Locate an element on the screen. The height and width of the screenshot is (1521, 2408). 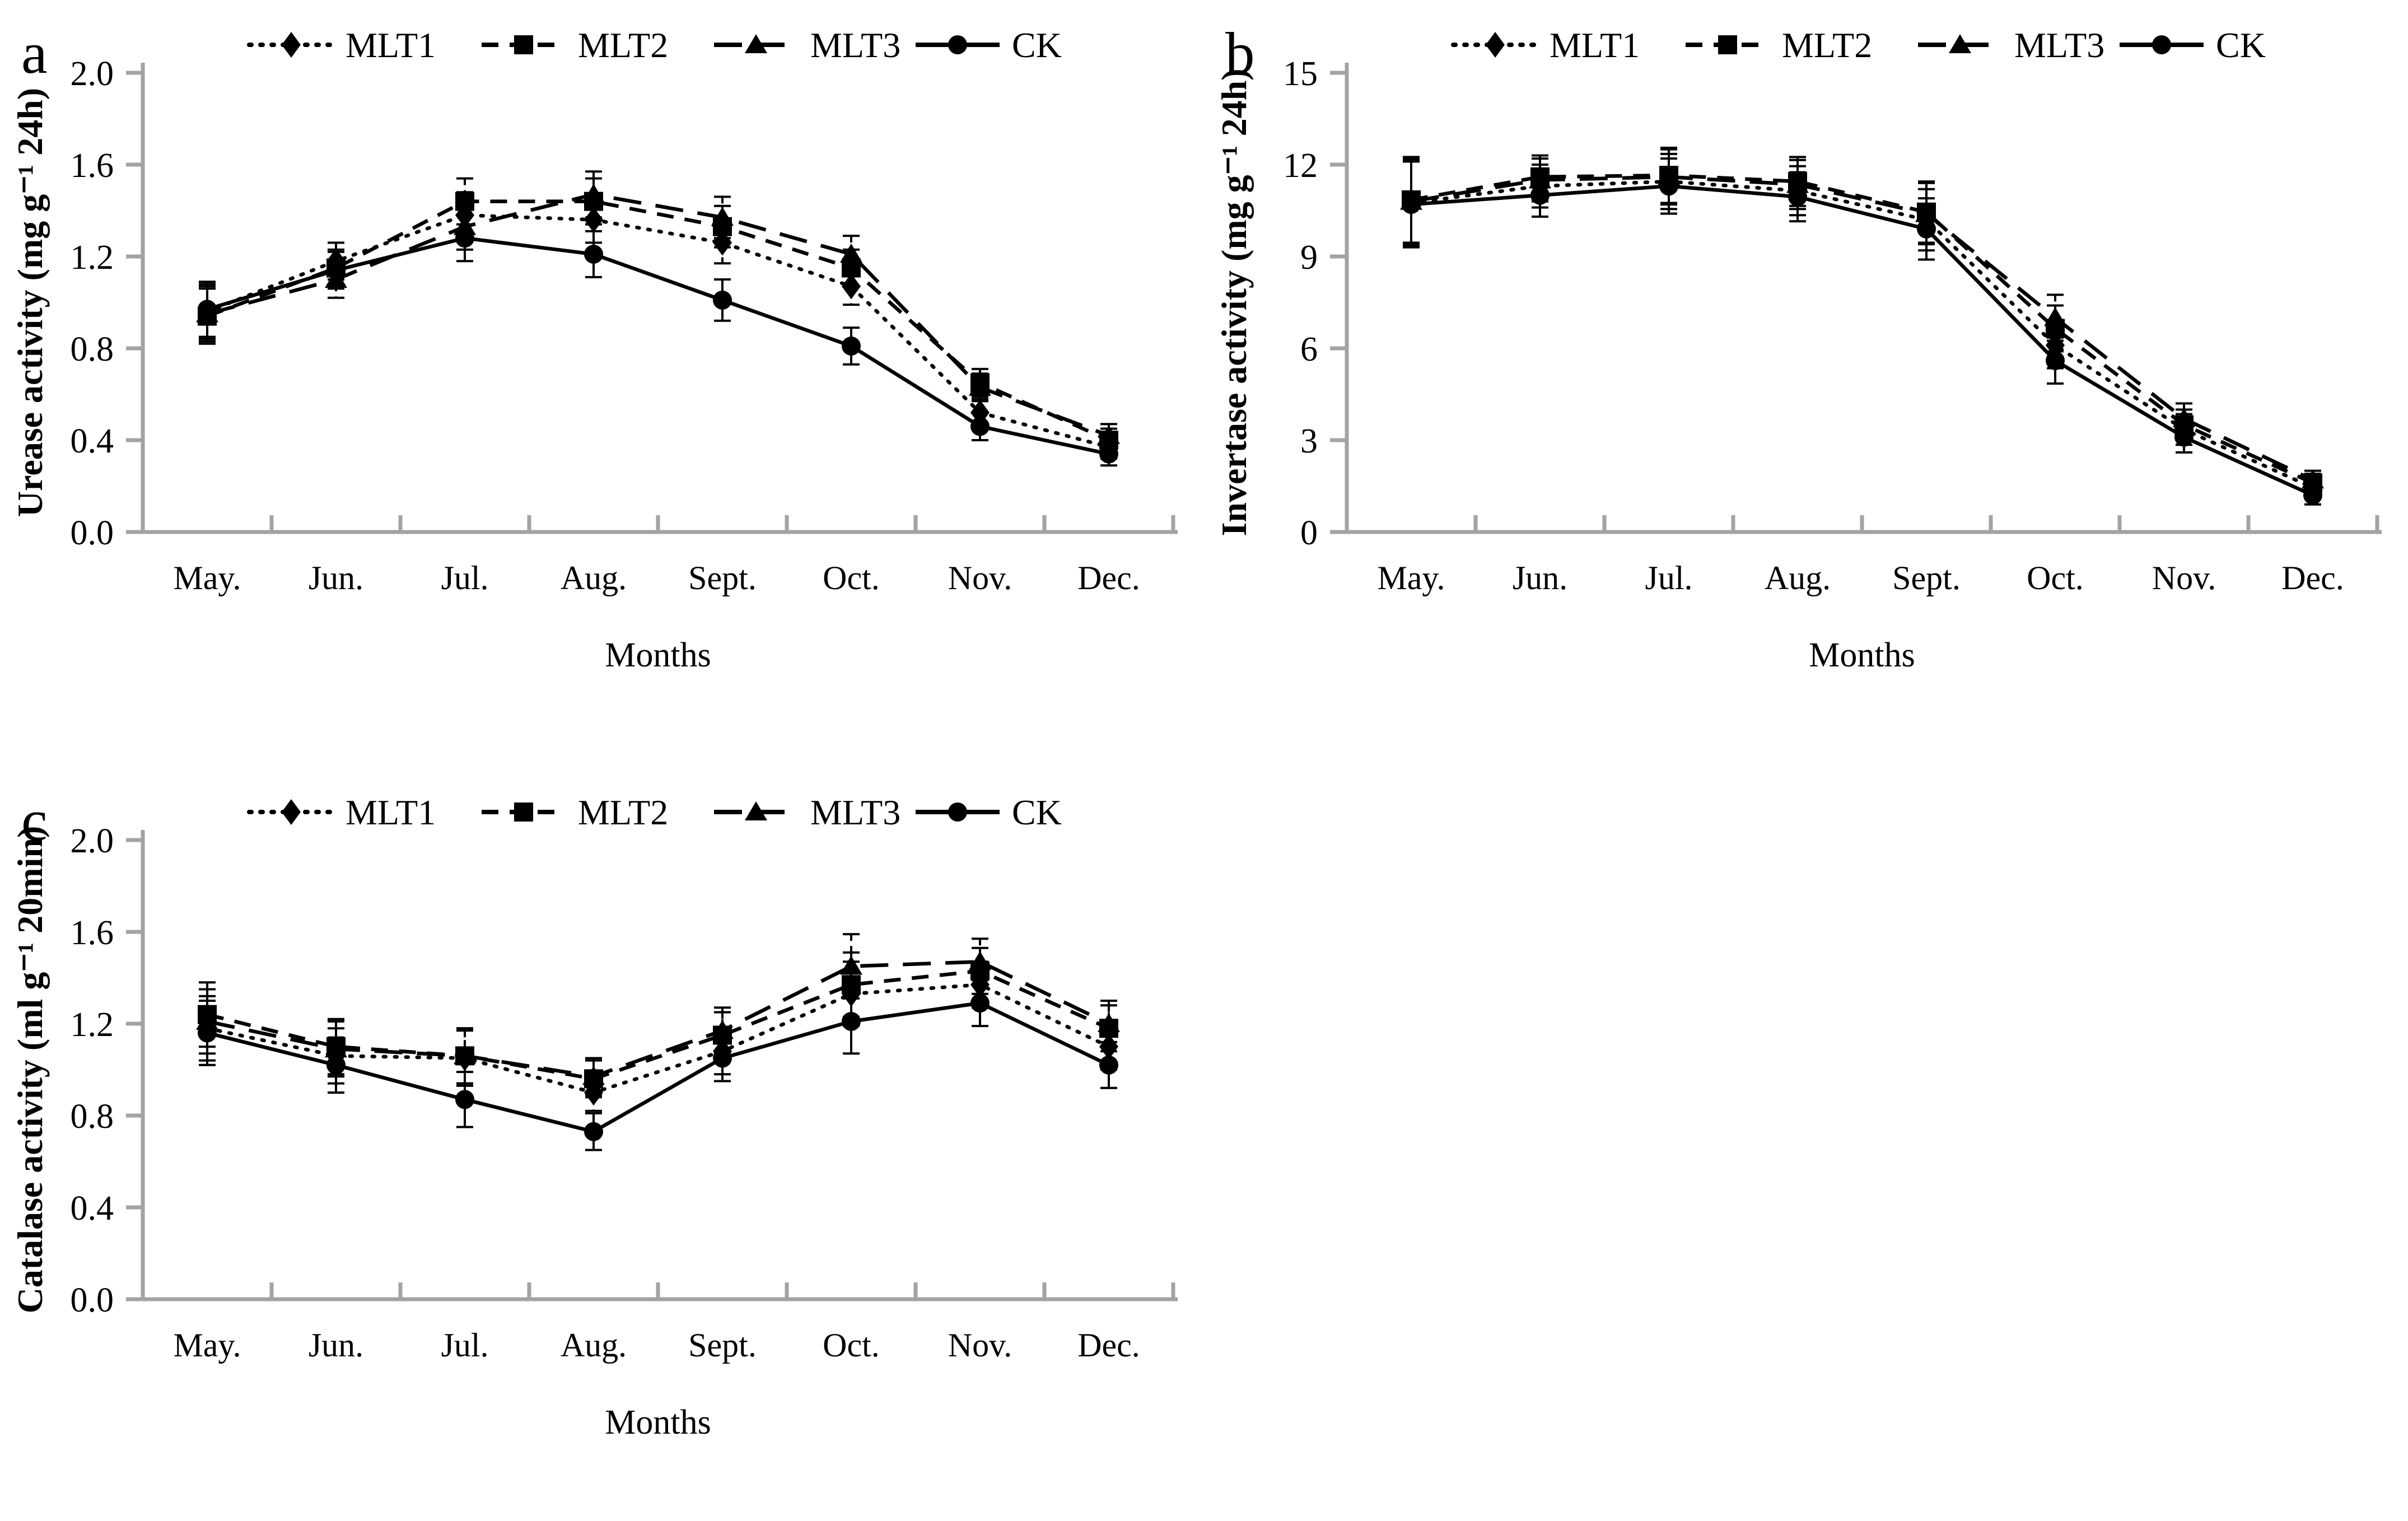
point-MLT3-7-triangle-marker is located at coordinates (1109, 1022).